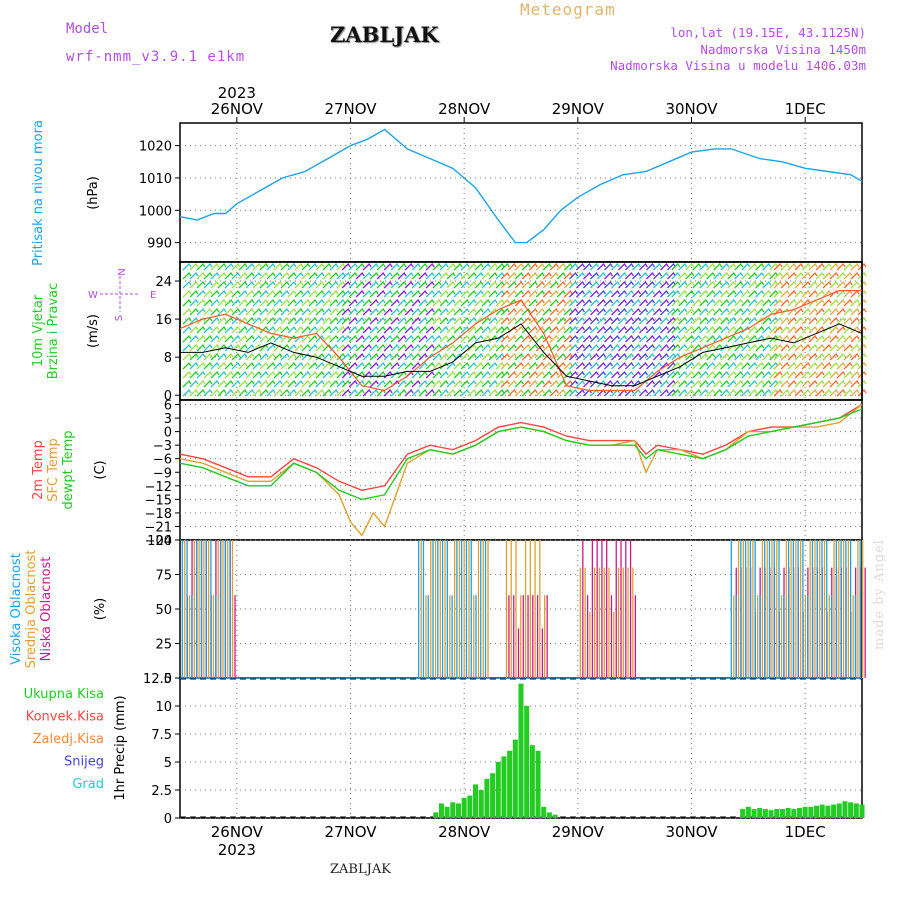  I want to click on y-tick-label: 6, so click(168, 406).